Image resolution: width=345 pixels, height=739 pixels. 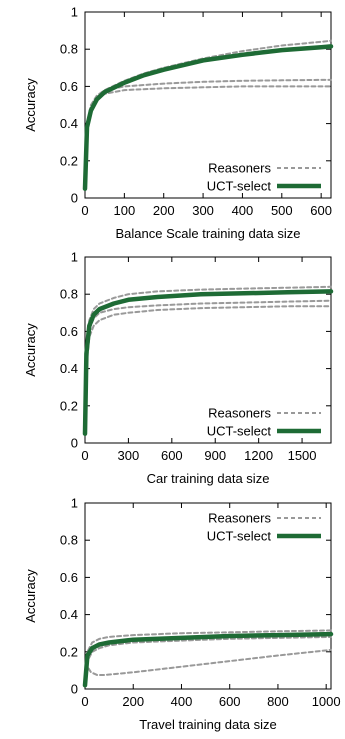 I want to click on x-tick-label: 500, so click(x=282, y=210).